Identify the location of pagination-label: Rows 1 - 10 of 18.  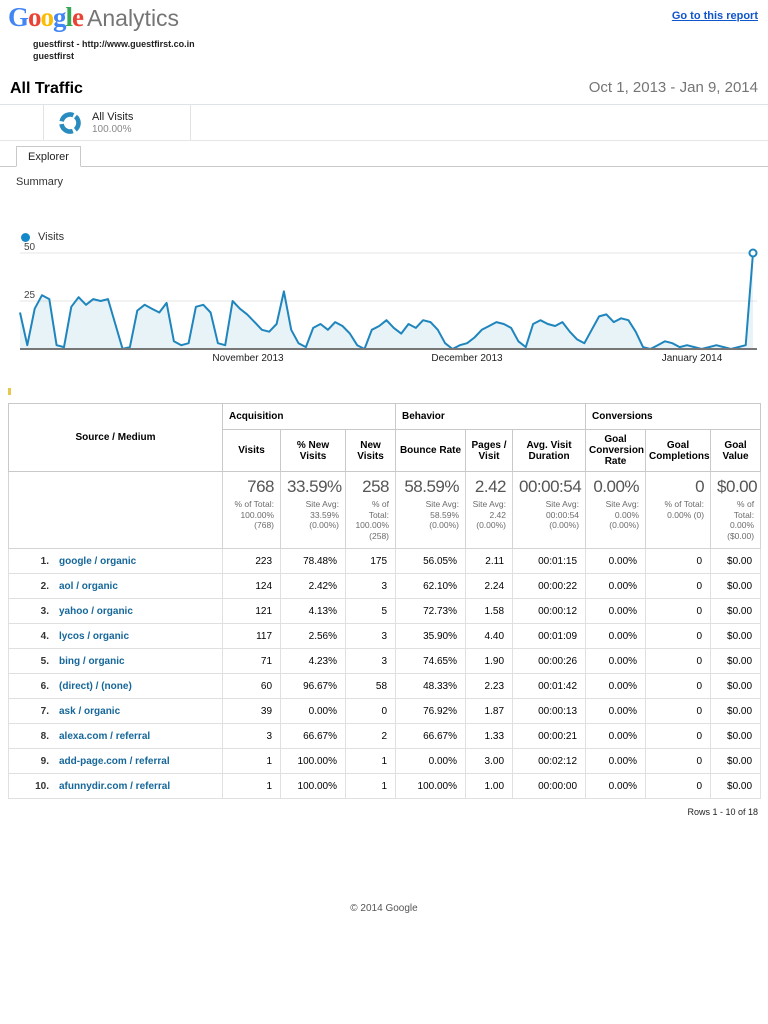
(722, 812).